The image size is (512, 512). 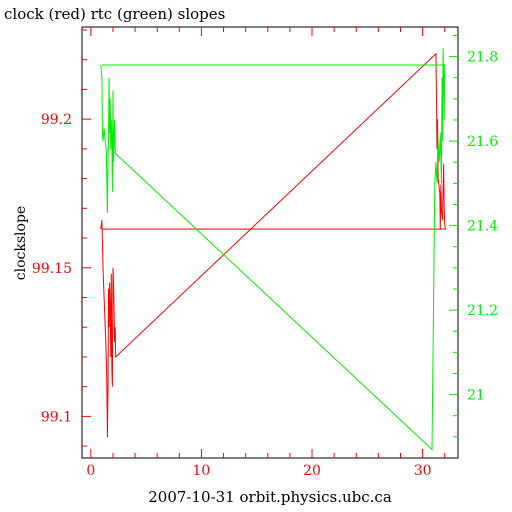 What do you see at coordinates (482, 227) in the screenshot?
I see `y-right-tick-label: 21.4` at bounding box center [482, 227].